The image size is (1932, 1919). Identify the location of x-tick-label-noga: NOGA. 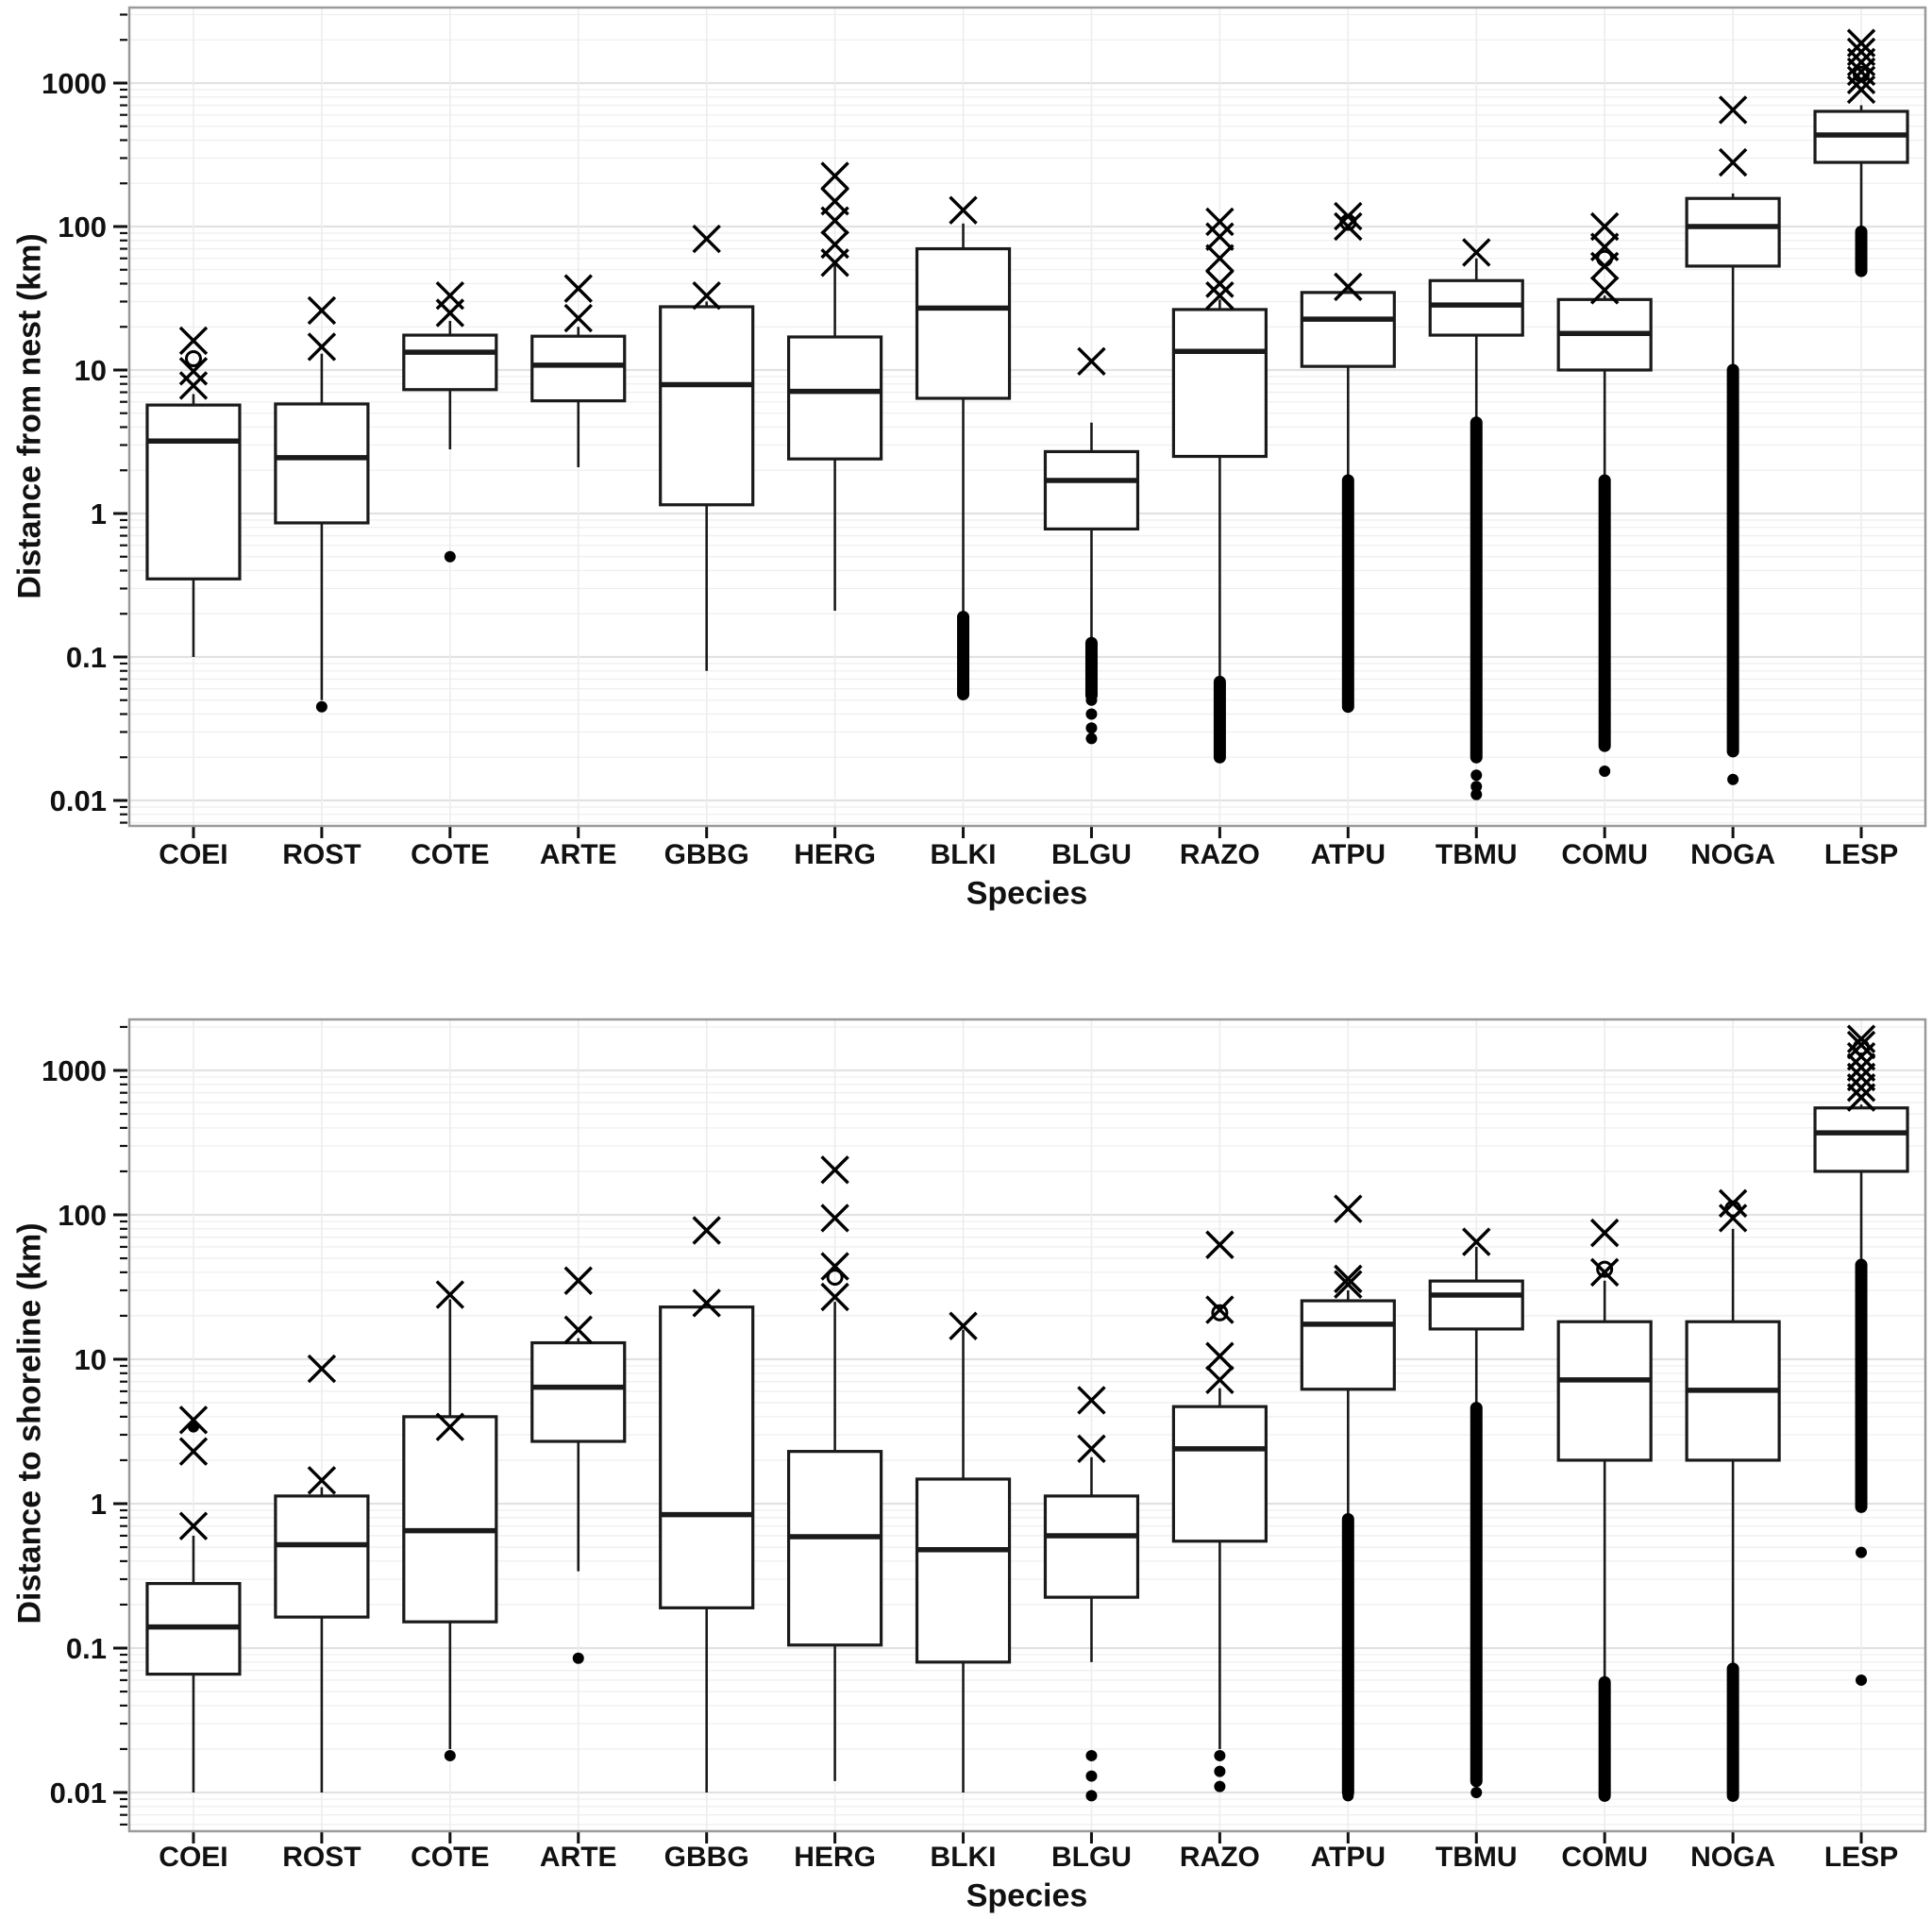
(1732, 854).